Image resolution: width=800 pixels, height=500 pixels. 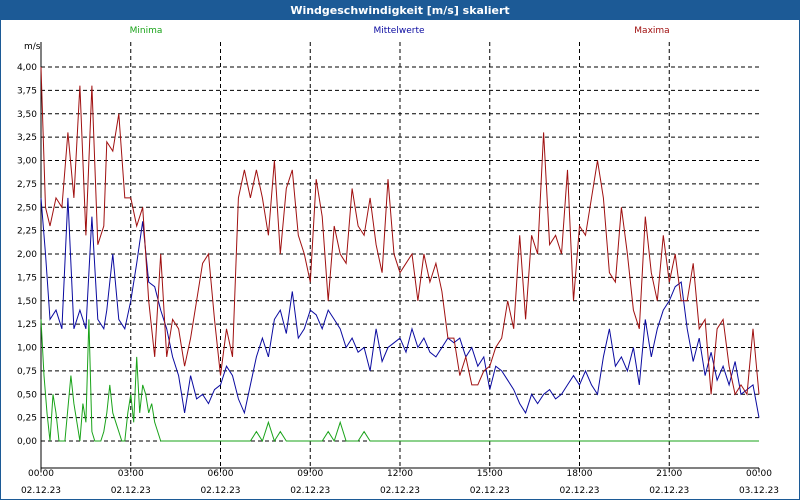 I want to click on y-tick-label: 1,25, so click(x=27, y=325).